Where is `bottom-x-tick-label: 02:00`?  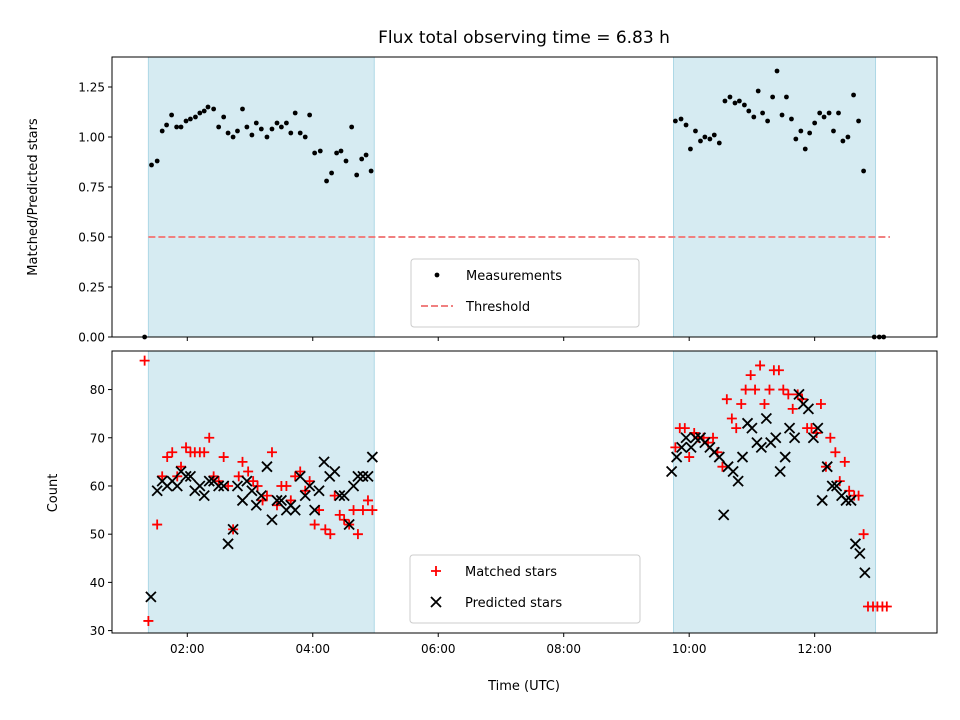 bottom-x-tick-label: 02:00 is located at coordinates (187, 649).